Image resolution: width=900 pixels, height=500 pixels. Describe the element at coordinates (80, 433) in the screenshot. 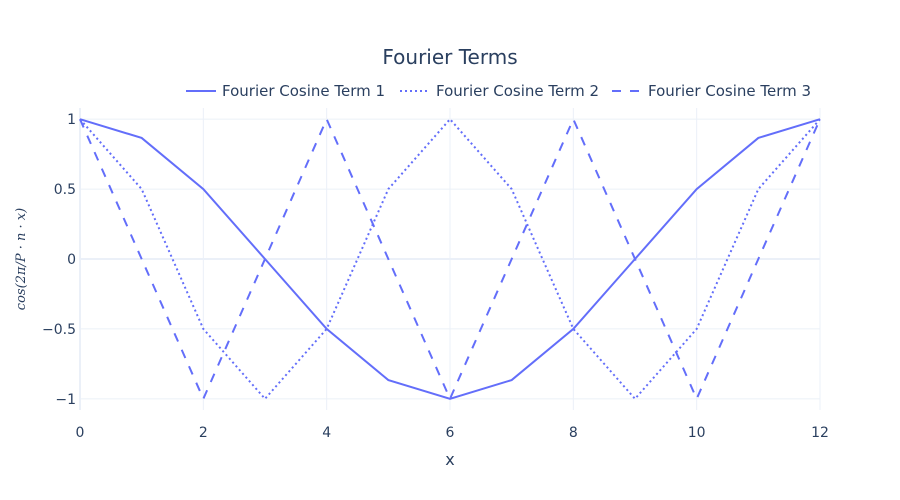

I see `x-tick-label: 0` at that location.